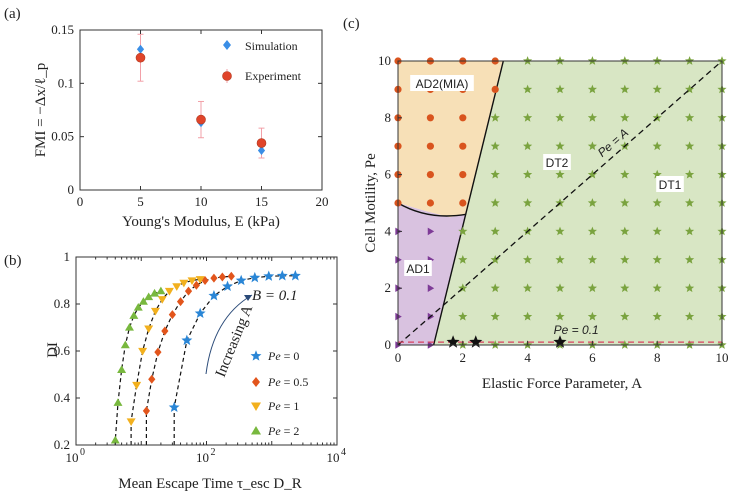 The width and height of the screenshot is (739, 499). What do you see at coordinates (275, 296) in the screenshot?
I see `chart-b-annotation-B: B = 0.1` at bounding box center [275, 296].